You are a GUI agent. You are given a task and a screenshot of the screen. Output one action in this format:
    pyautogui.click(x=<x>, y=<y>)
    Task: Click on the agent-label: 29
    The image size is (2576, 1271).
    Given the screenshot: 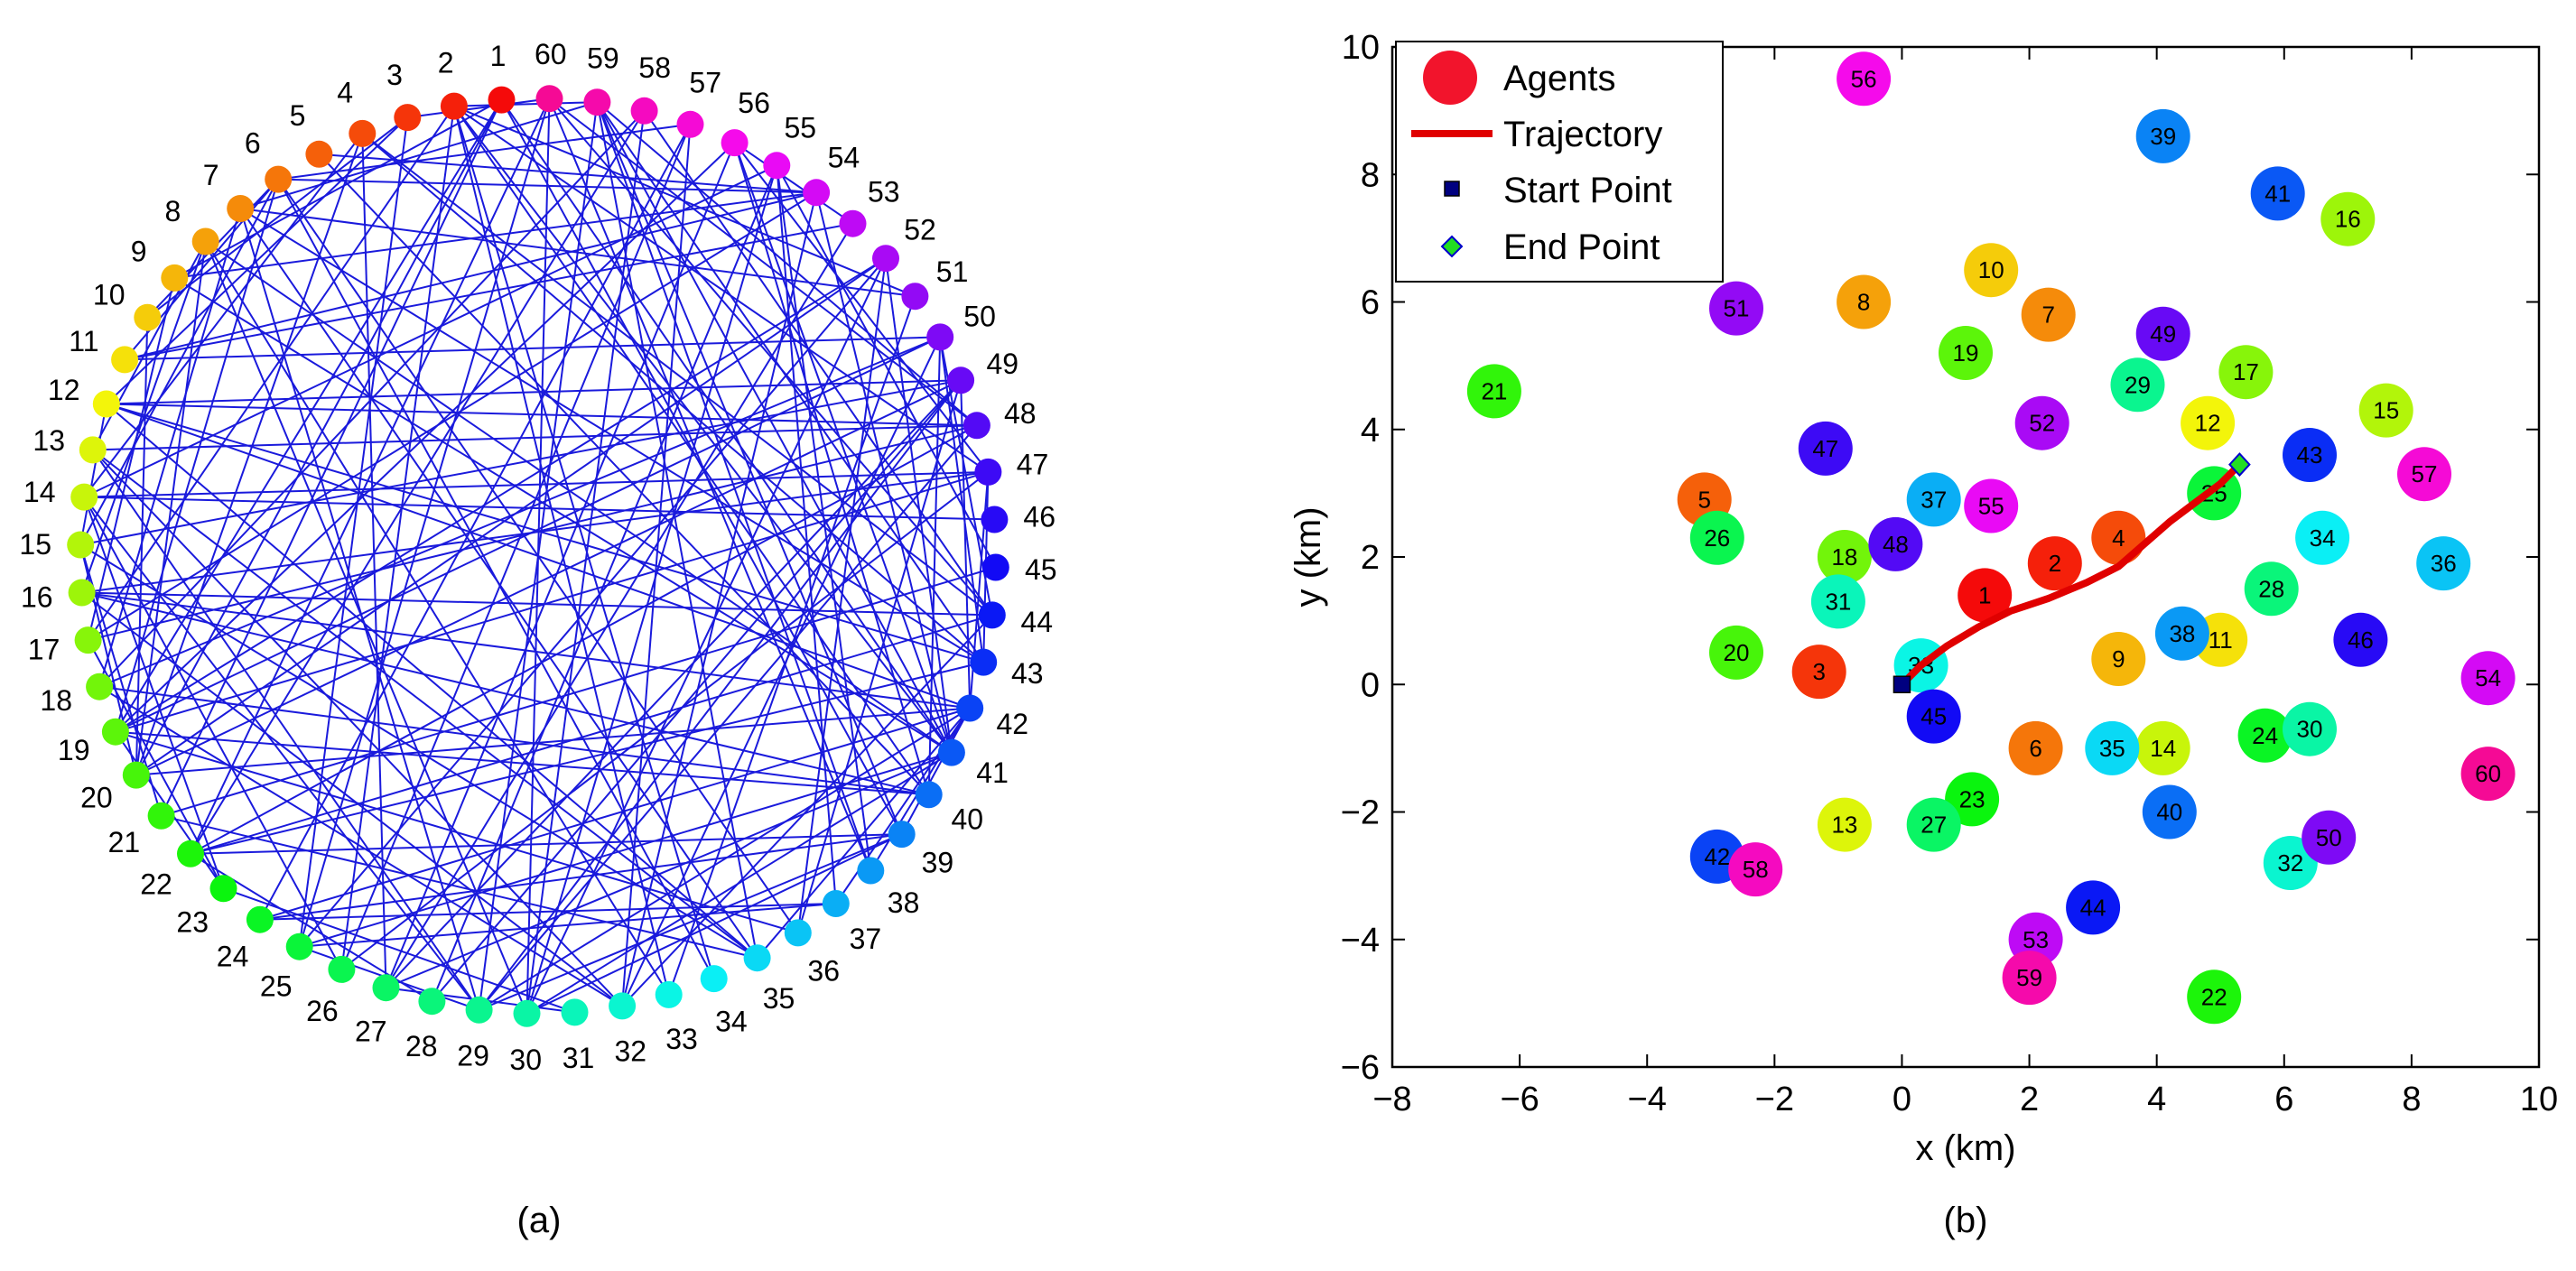 What is the action you would take?
    pyautogui.click(x=2138, y=385)
    